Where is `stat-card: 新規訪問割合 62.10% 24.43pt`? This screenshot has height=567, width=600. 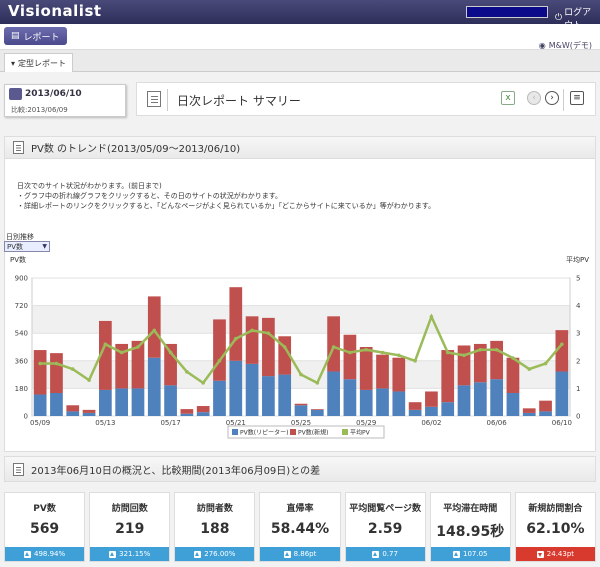 stat-card: 新規訪問割合 62.10% 24.43pt is located at coordinates (555, 527).